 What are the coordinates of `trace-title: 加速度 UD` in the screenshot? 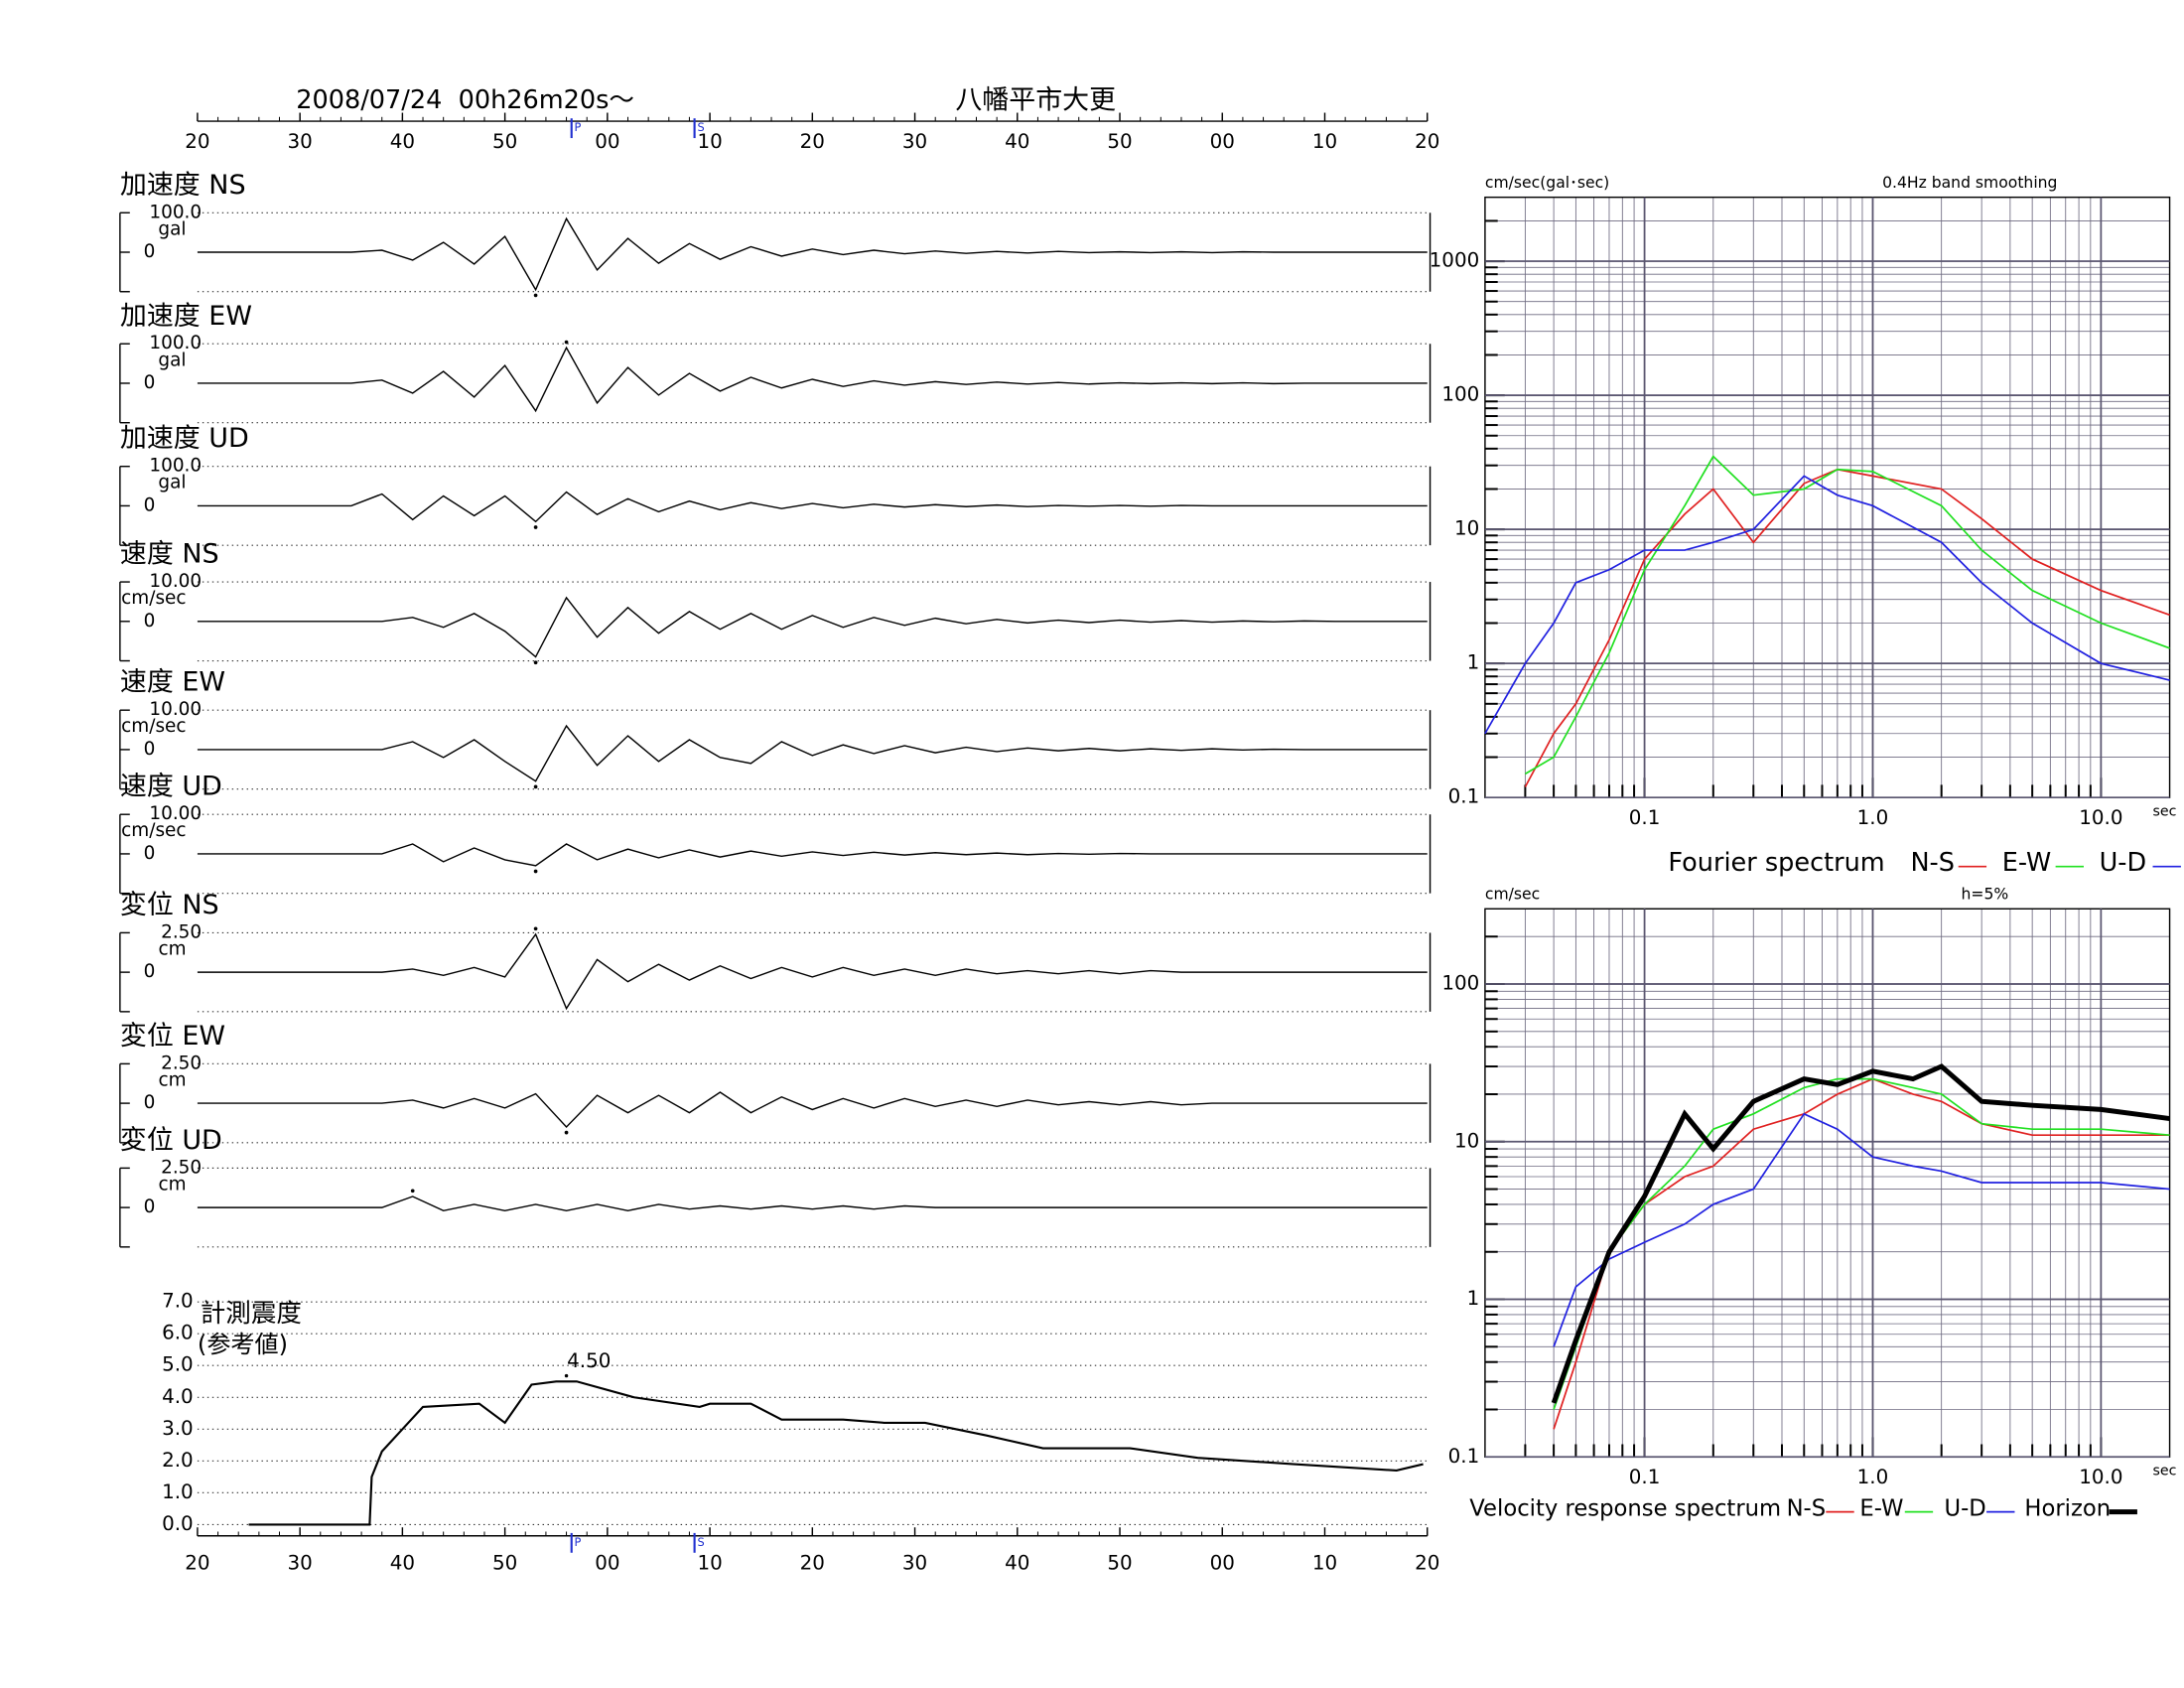 It's located at (184, 438).